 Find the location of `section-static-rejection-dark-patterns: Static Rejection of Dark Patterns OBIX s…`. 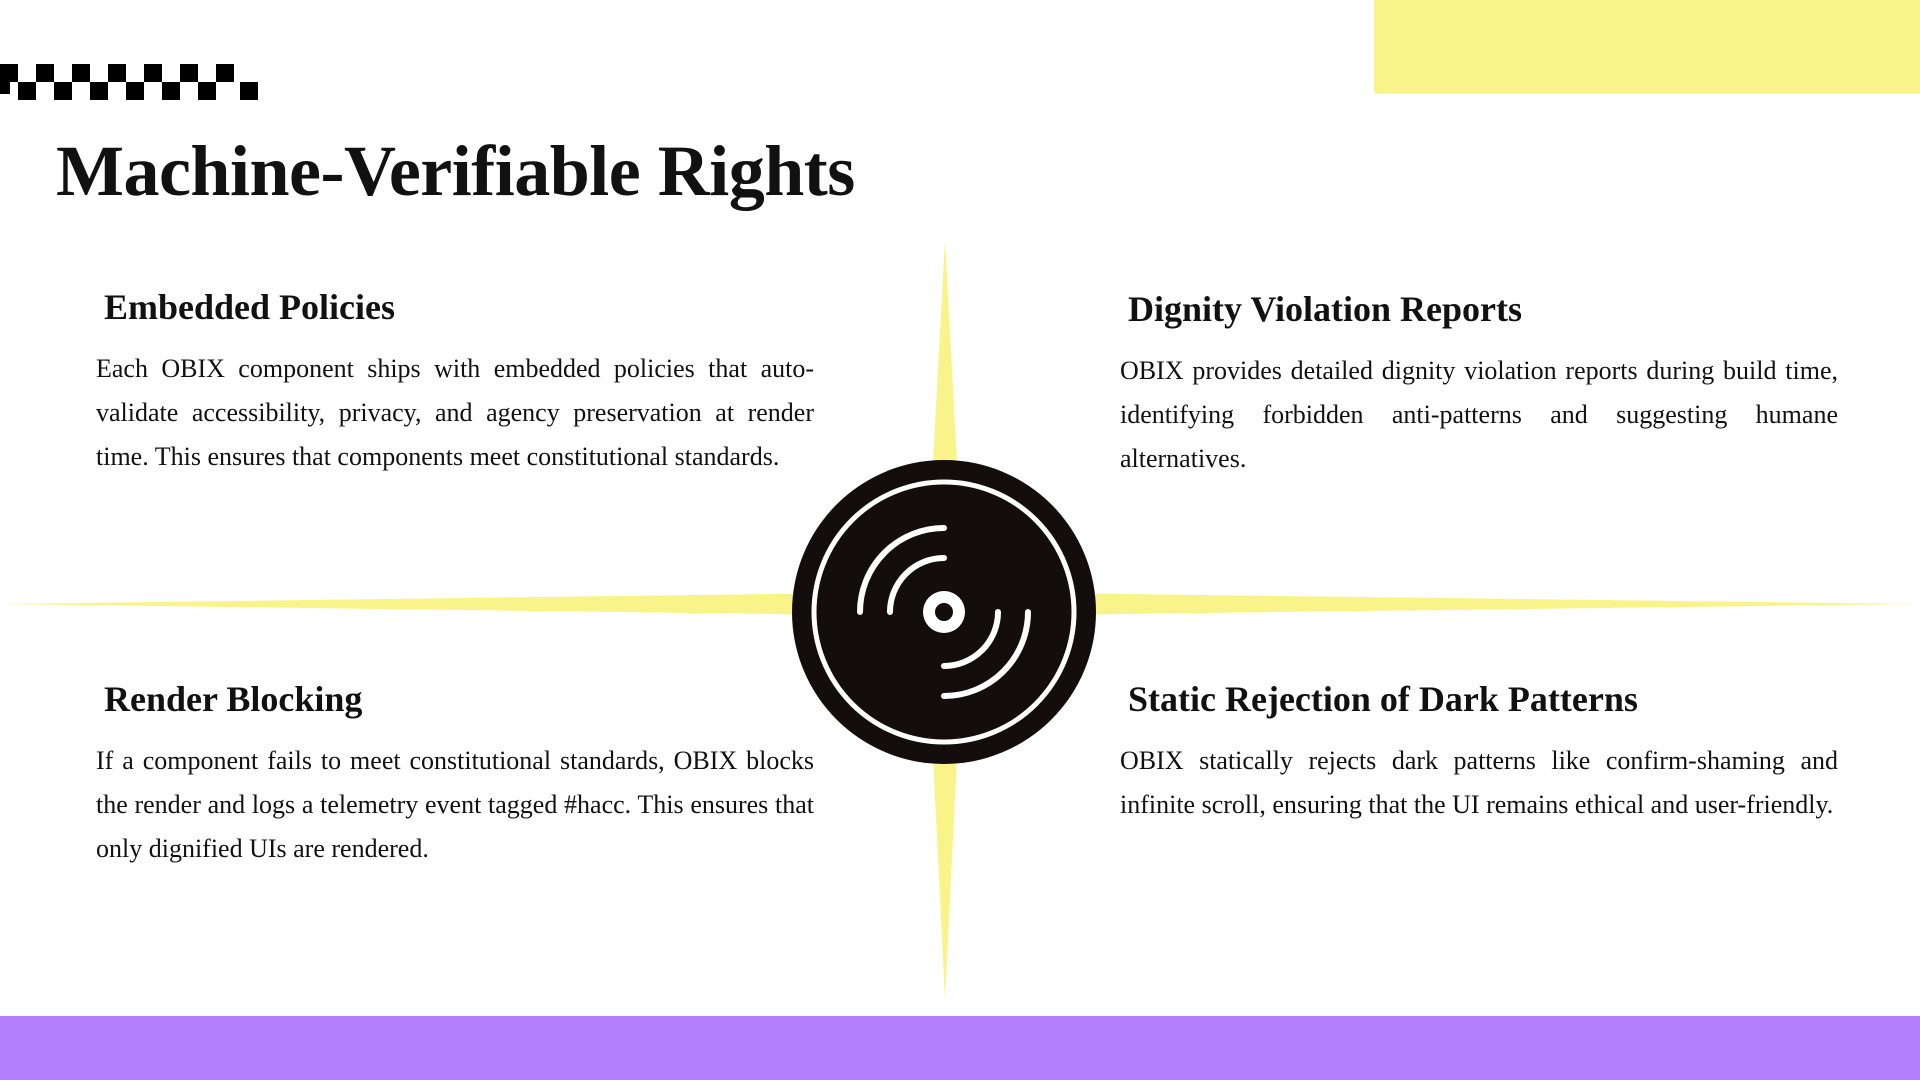

section-static-rejection-dark-patterns: Static Rejection of Dark Patterns OBIX s… is located at coordinates (1479, 752).